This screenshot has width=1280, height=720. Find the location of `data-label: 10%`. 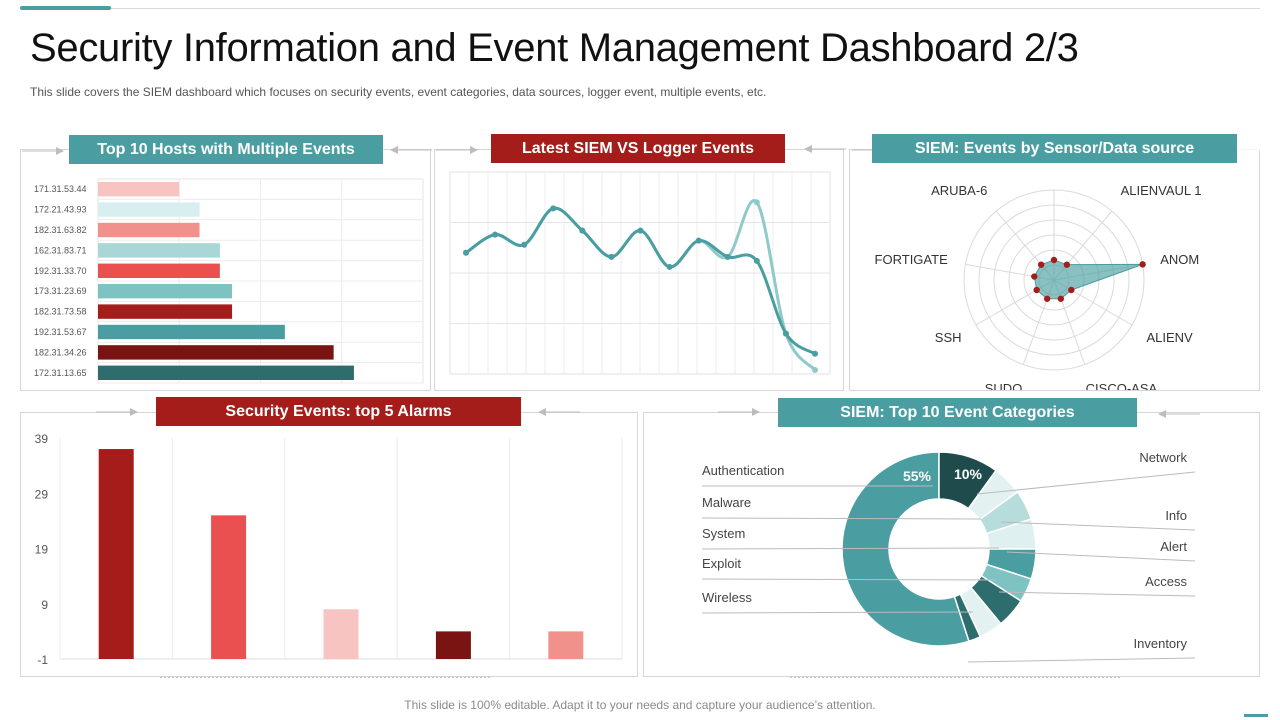

data-label: 10% is located at coordinates (968, 474).